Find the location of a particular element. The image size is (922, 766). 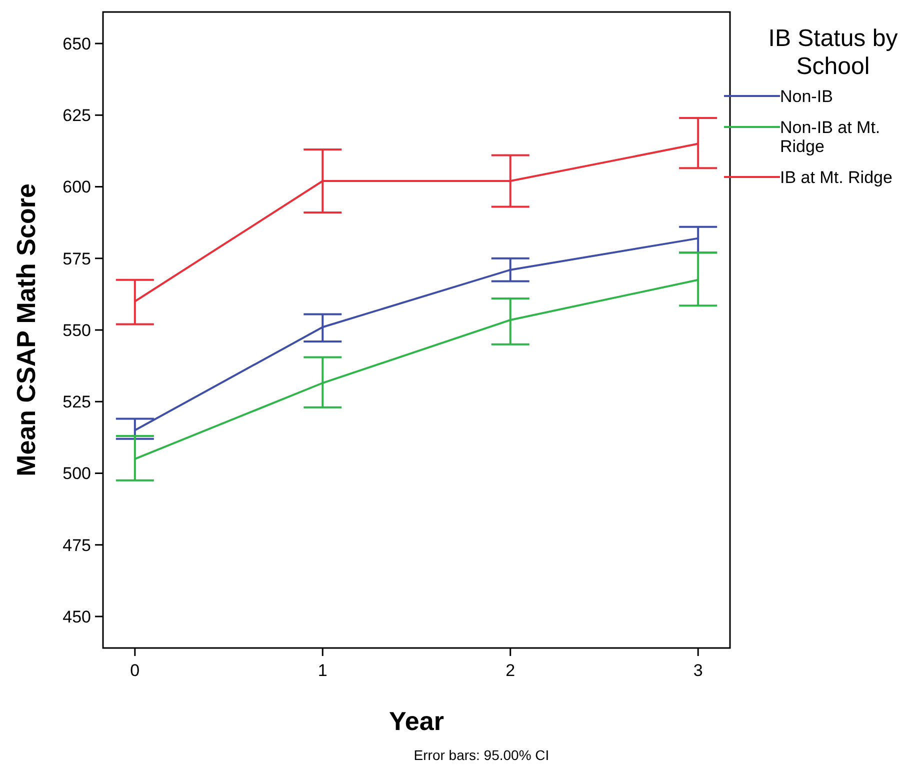

y-tick-label: 500 is located at coordinates (76, 474).